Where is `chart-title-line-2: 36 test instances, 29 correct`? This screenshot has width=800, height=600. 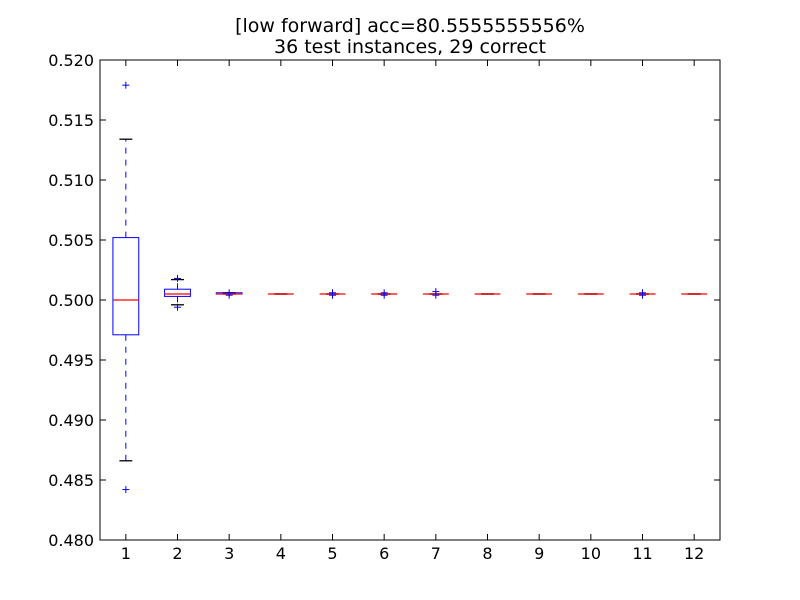 chart-title-line-2: 36 test instances, 29 correct is located at coordinates (410, 47).